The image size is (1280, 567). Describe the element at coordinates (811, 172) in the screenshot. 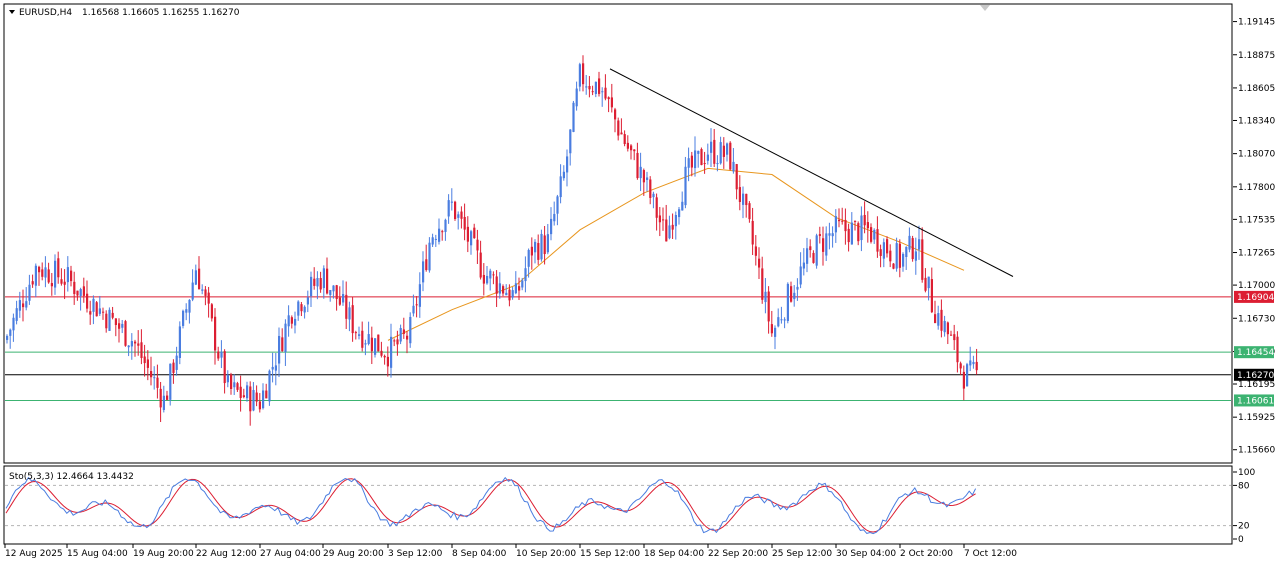

I see `trendline` at that location.